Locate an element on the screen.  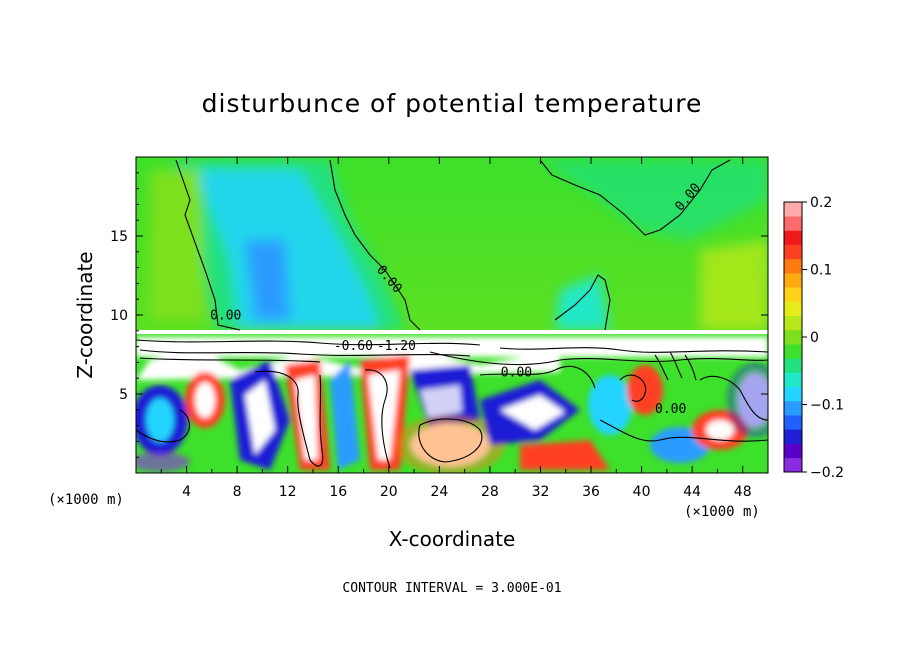
y-tick-label: 15 is located at coordinates (119, 237).